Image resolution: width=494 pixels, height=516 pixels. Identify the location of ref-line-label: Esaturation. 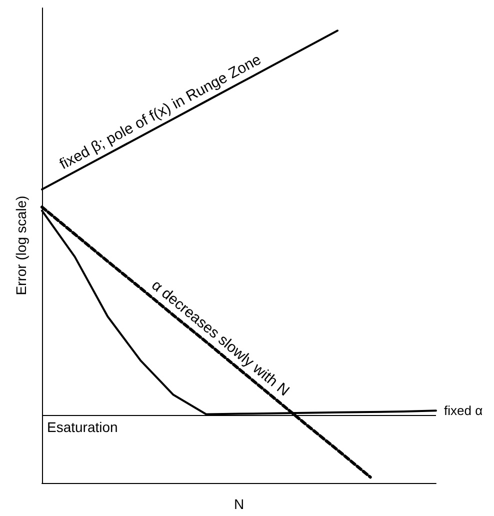
(82, 427).